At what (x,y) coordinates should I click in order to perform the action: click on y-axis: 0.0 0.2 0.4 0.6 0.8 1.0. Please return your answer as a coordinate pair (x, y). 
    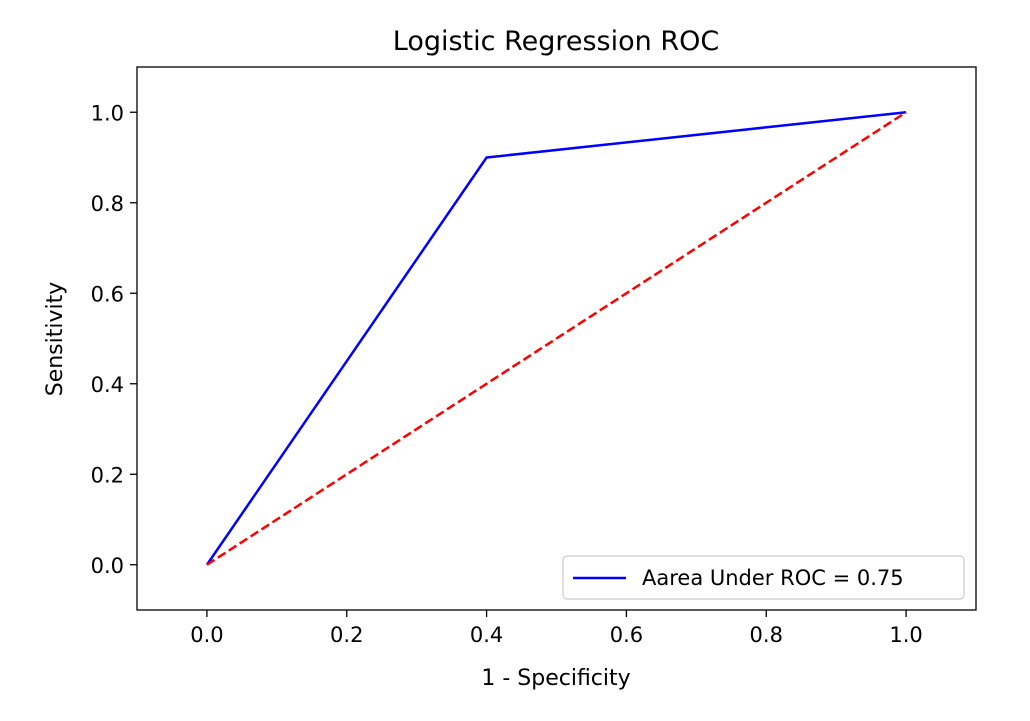
    Looking at the image, I should click on (114, 339).